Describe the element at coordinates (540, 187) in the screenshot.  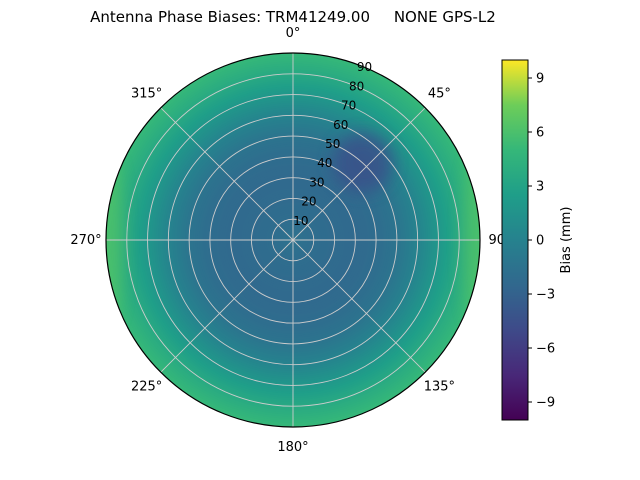
I see `colorbar-tick-label: 3` at that location.